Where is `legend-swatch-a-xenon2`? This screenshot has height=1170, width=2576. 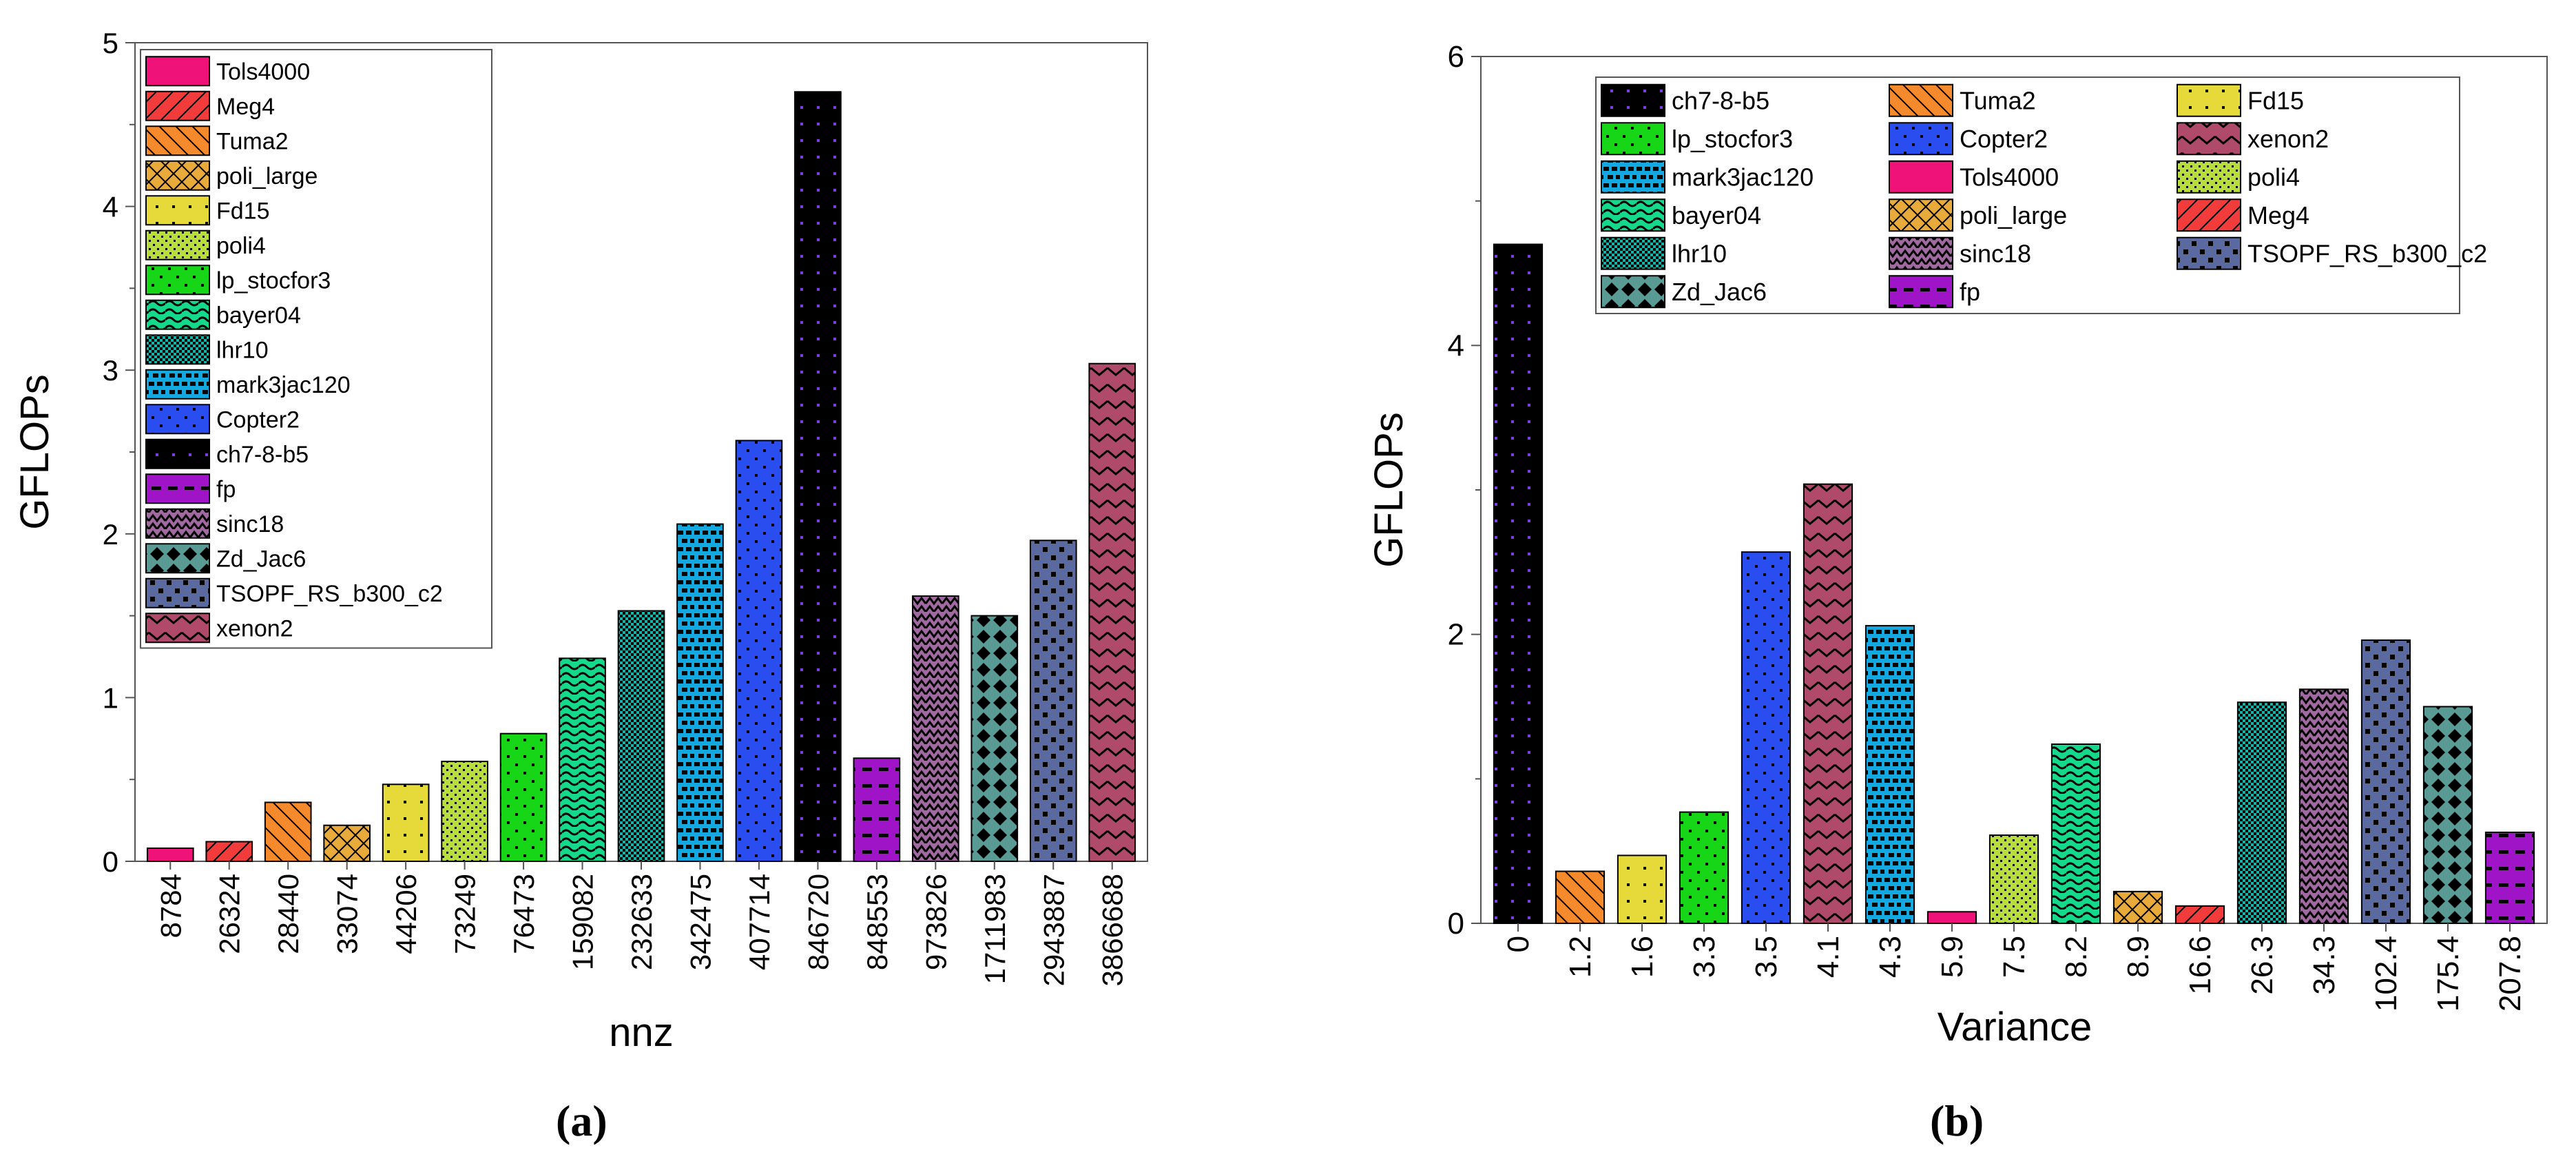
legend-swatch-a-xenon2 is located at coordinates (177, 628).